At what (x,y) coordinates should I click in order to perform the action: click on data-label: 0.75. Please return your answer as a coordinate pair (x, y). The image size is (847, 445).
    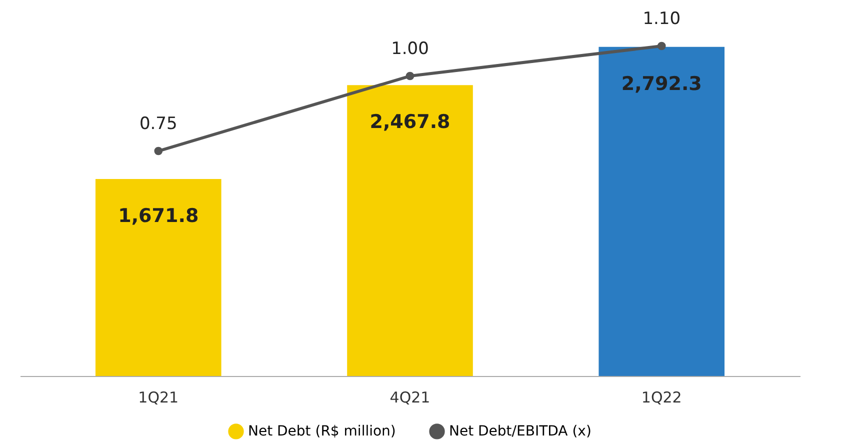
    Looking at the image, I should click on (158, 124).